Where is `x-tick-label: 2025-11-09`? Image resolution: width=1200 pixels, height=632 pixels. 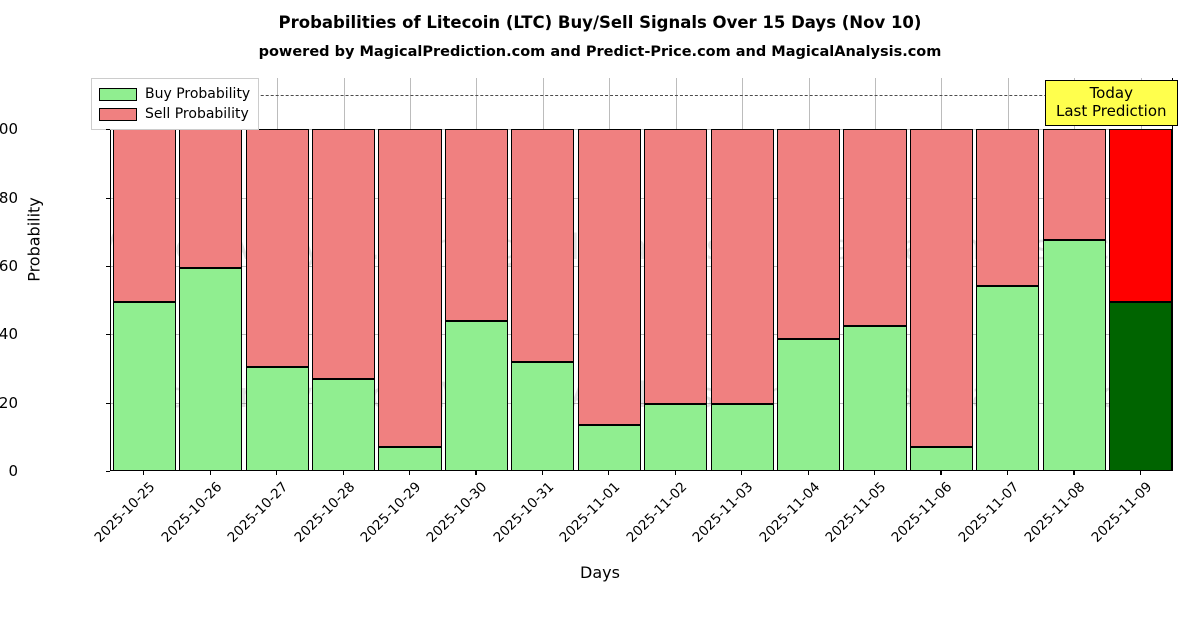
x-tick-label: 2025-11-09 is located at coordinates (1122, 512).